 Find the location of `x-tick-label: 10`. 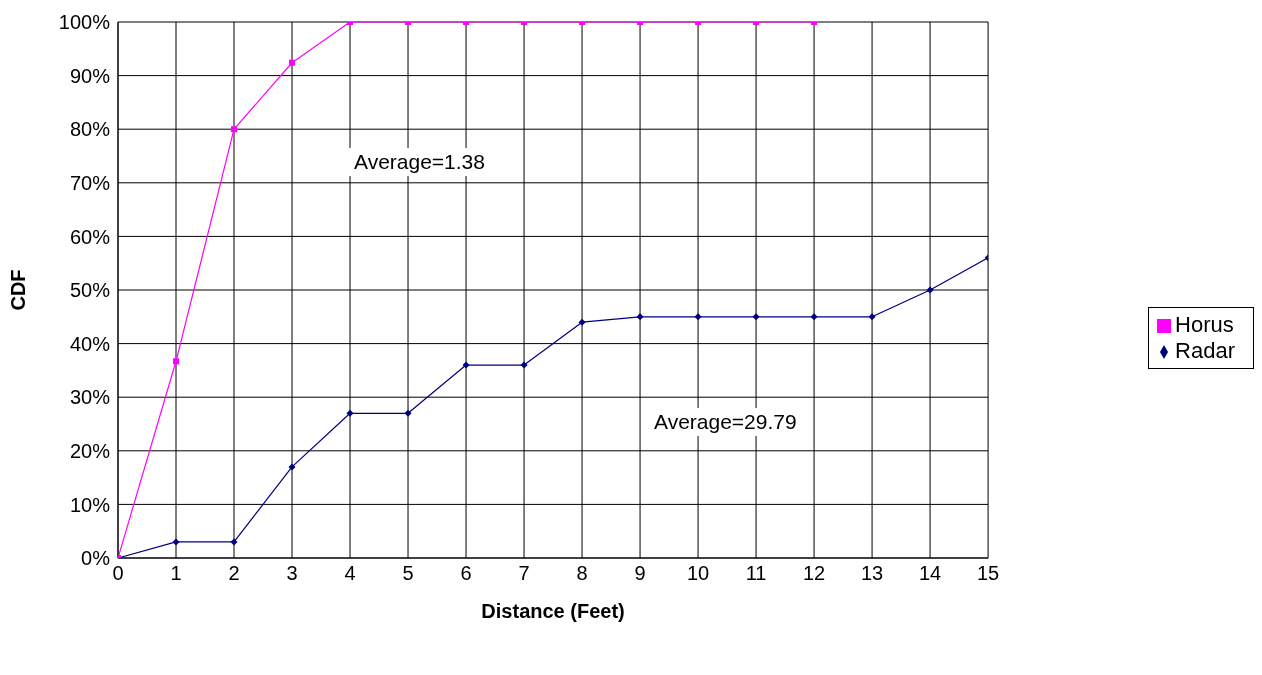

x-tick-label: 10 is located at coordinates (698, 573).